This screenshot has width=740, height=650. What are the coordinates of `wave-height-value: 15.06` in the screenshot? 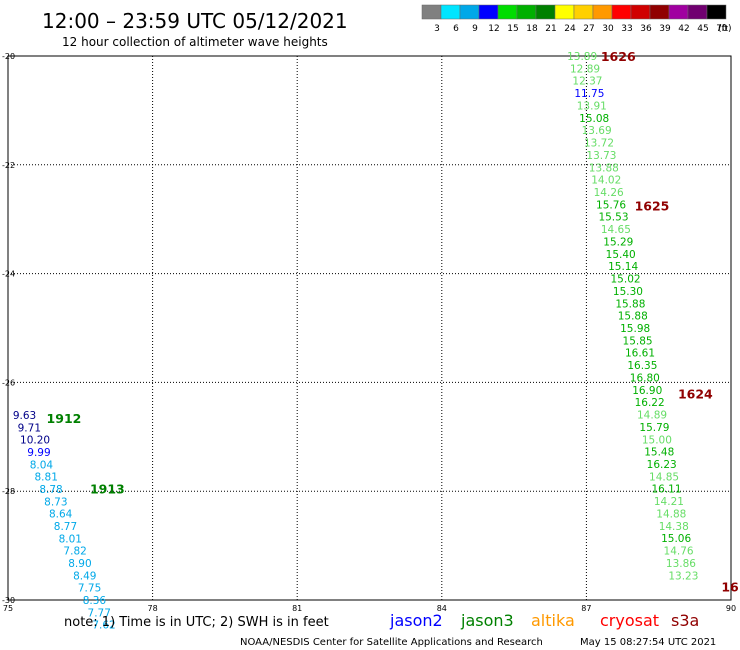 It's located at (676, 539).